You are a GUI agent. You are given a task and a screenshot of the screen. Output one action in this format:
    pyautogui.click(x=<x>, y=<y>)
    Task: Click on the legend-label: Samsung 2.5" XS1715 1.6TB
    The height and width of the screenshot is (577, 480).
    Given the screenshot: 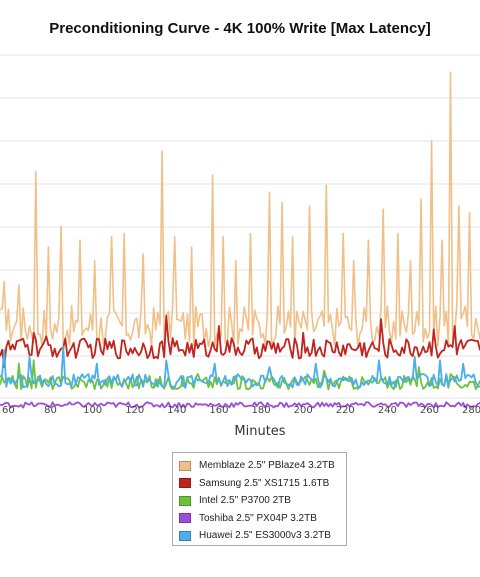 What is the action you would take?
    pyautogui.click(x=264, y=483)
    